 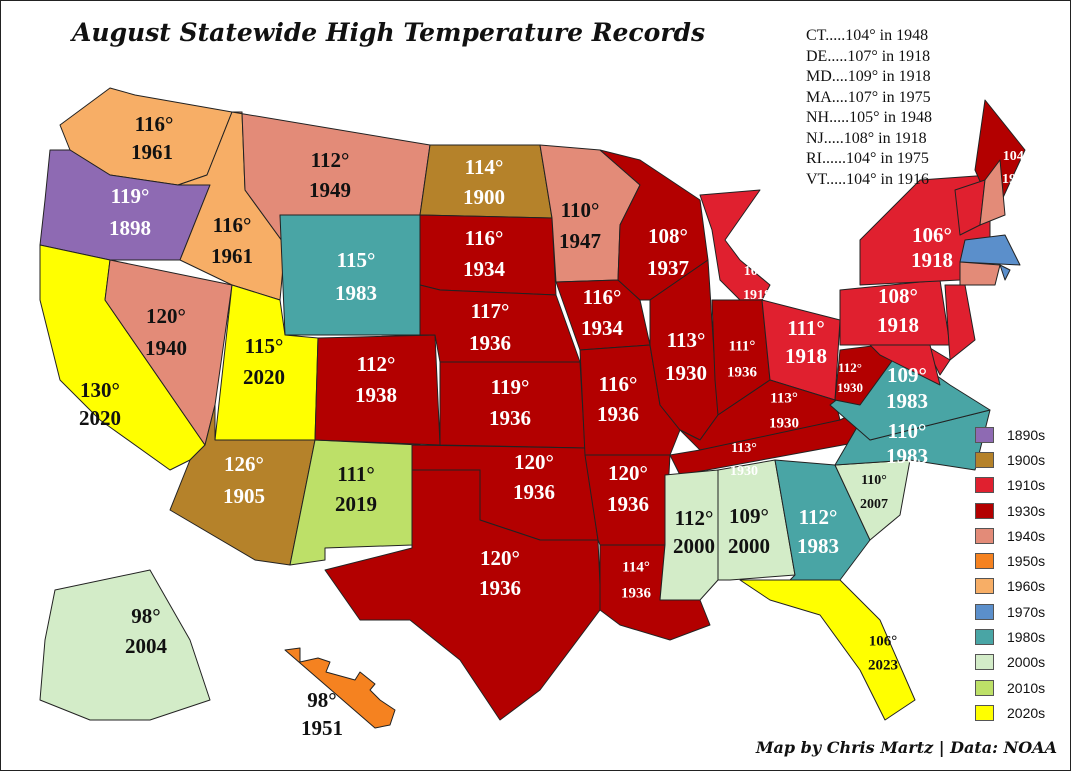 I want to click on state-label-temp-wi: 108°, so click(x=668, y=236).